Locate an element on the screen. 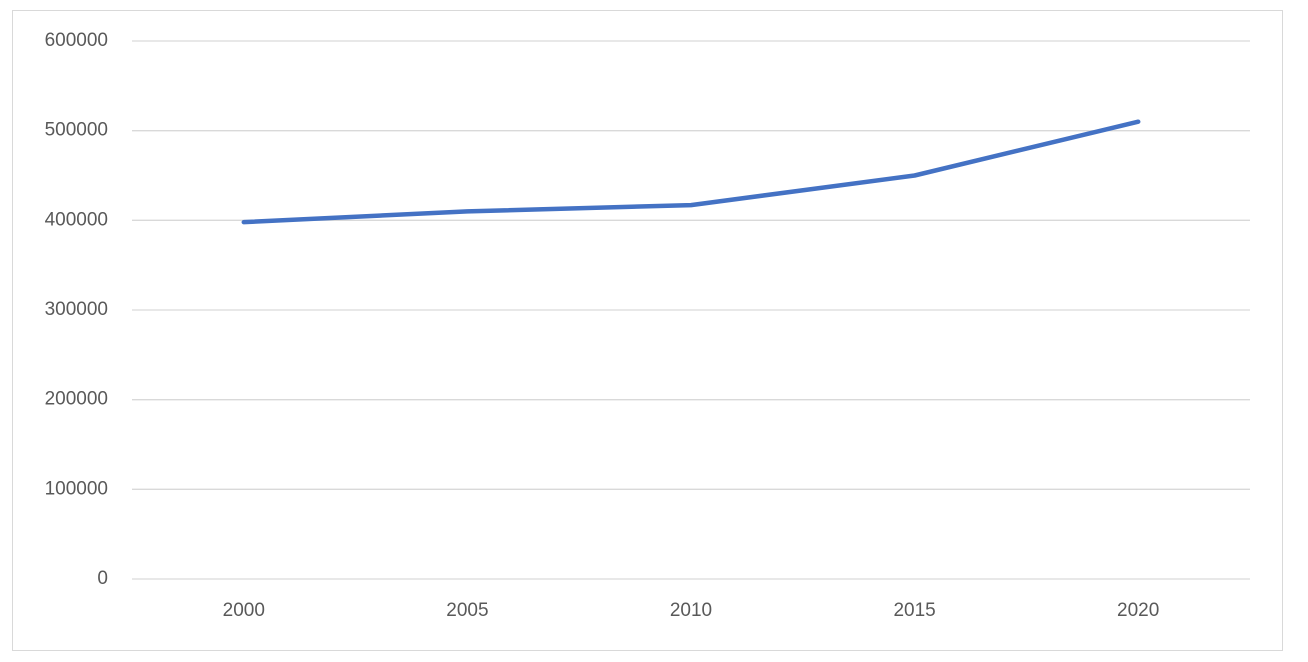 The height and width of the screenshot is (662, 1308). y-tick-label: 500000 is located at coordinates (76, 130).